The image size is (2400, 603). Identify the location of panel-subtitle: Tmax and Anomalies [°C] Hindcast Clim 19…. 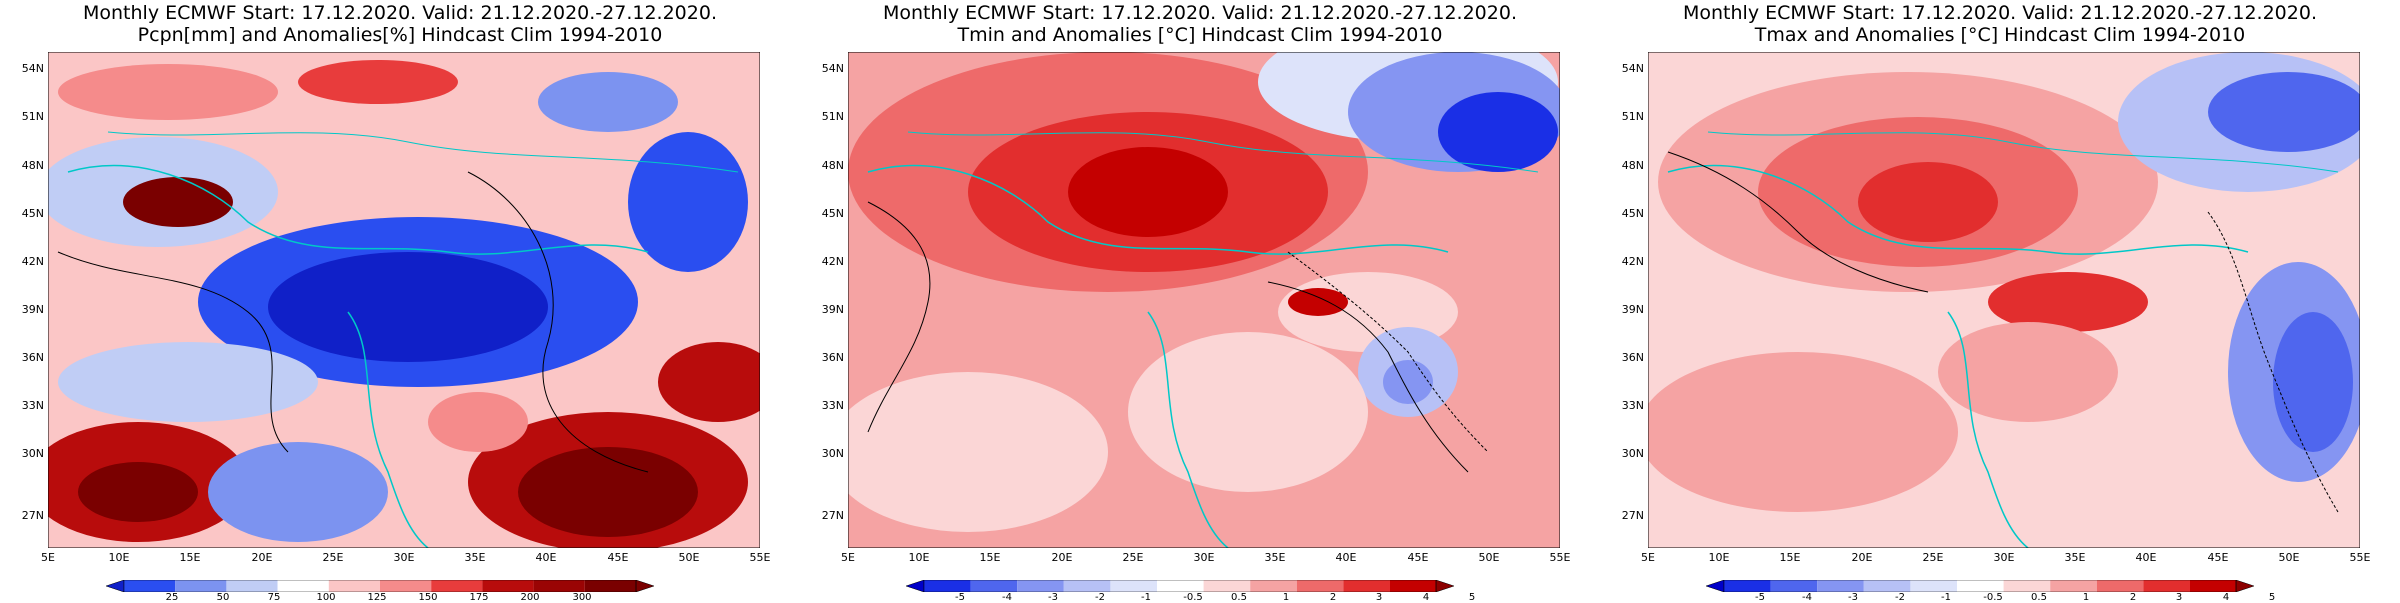
(2000, 35).